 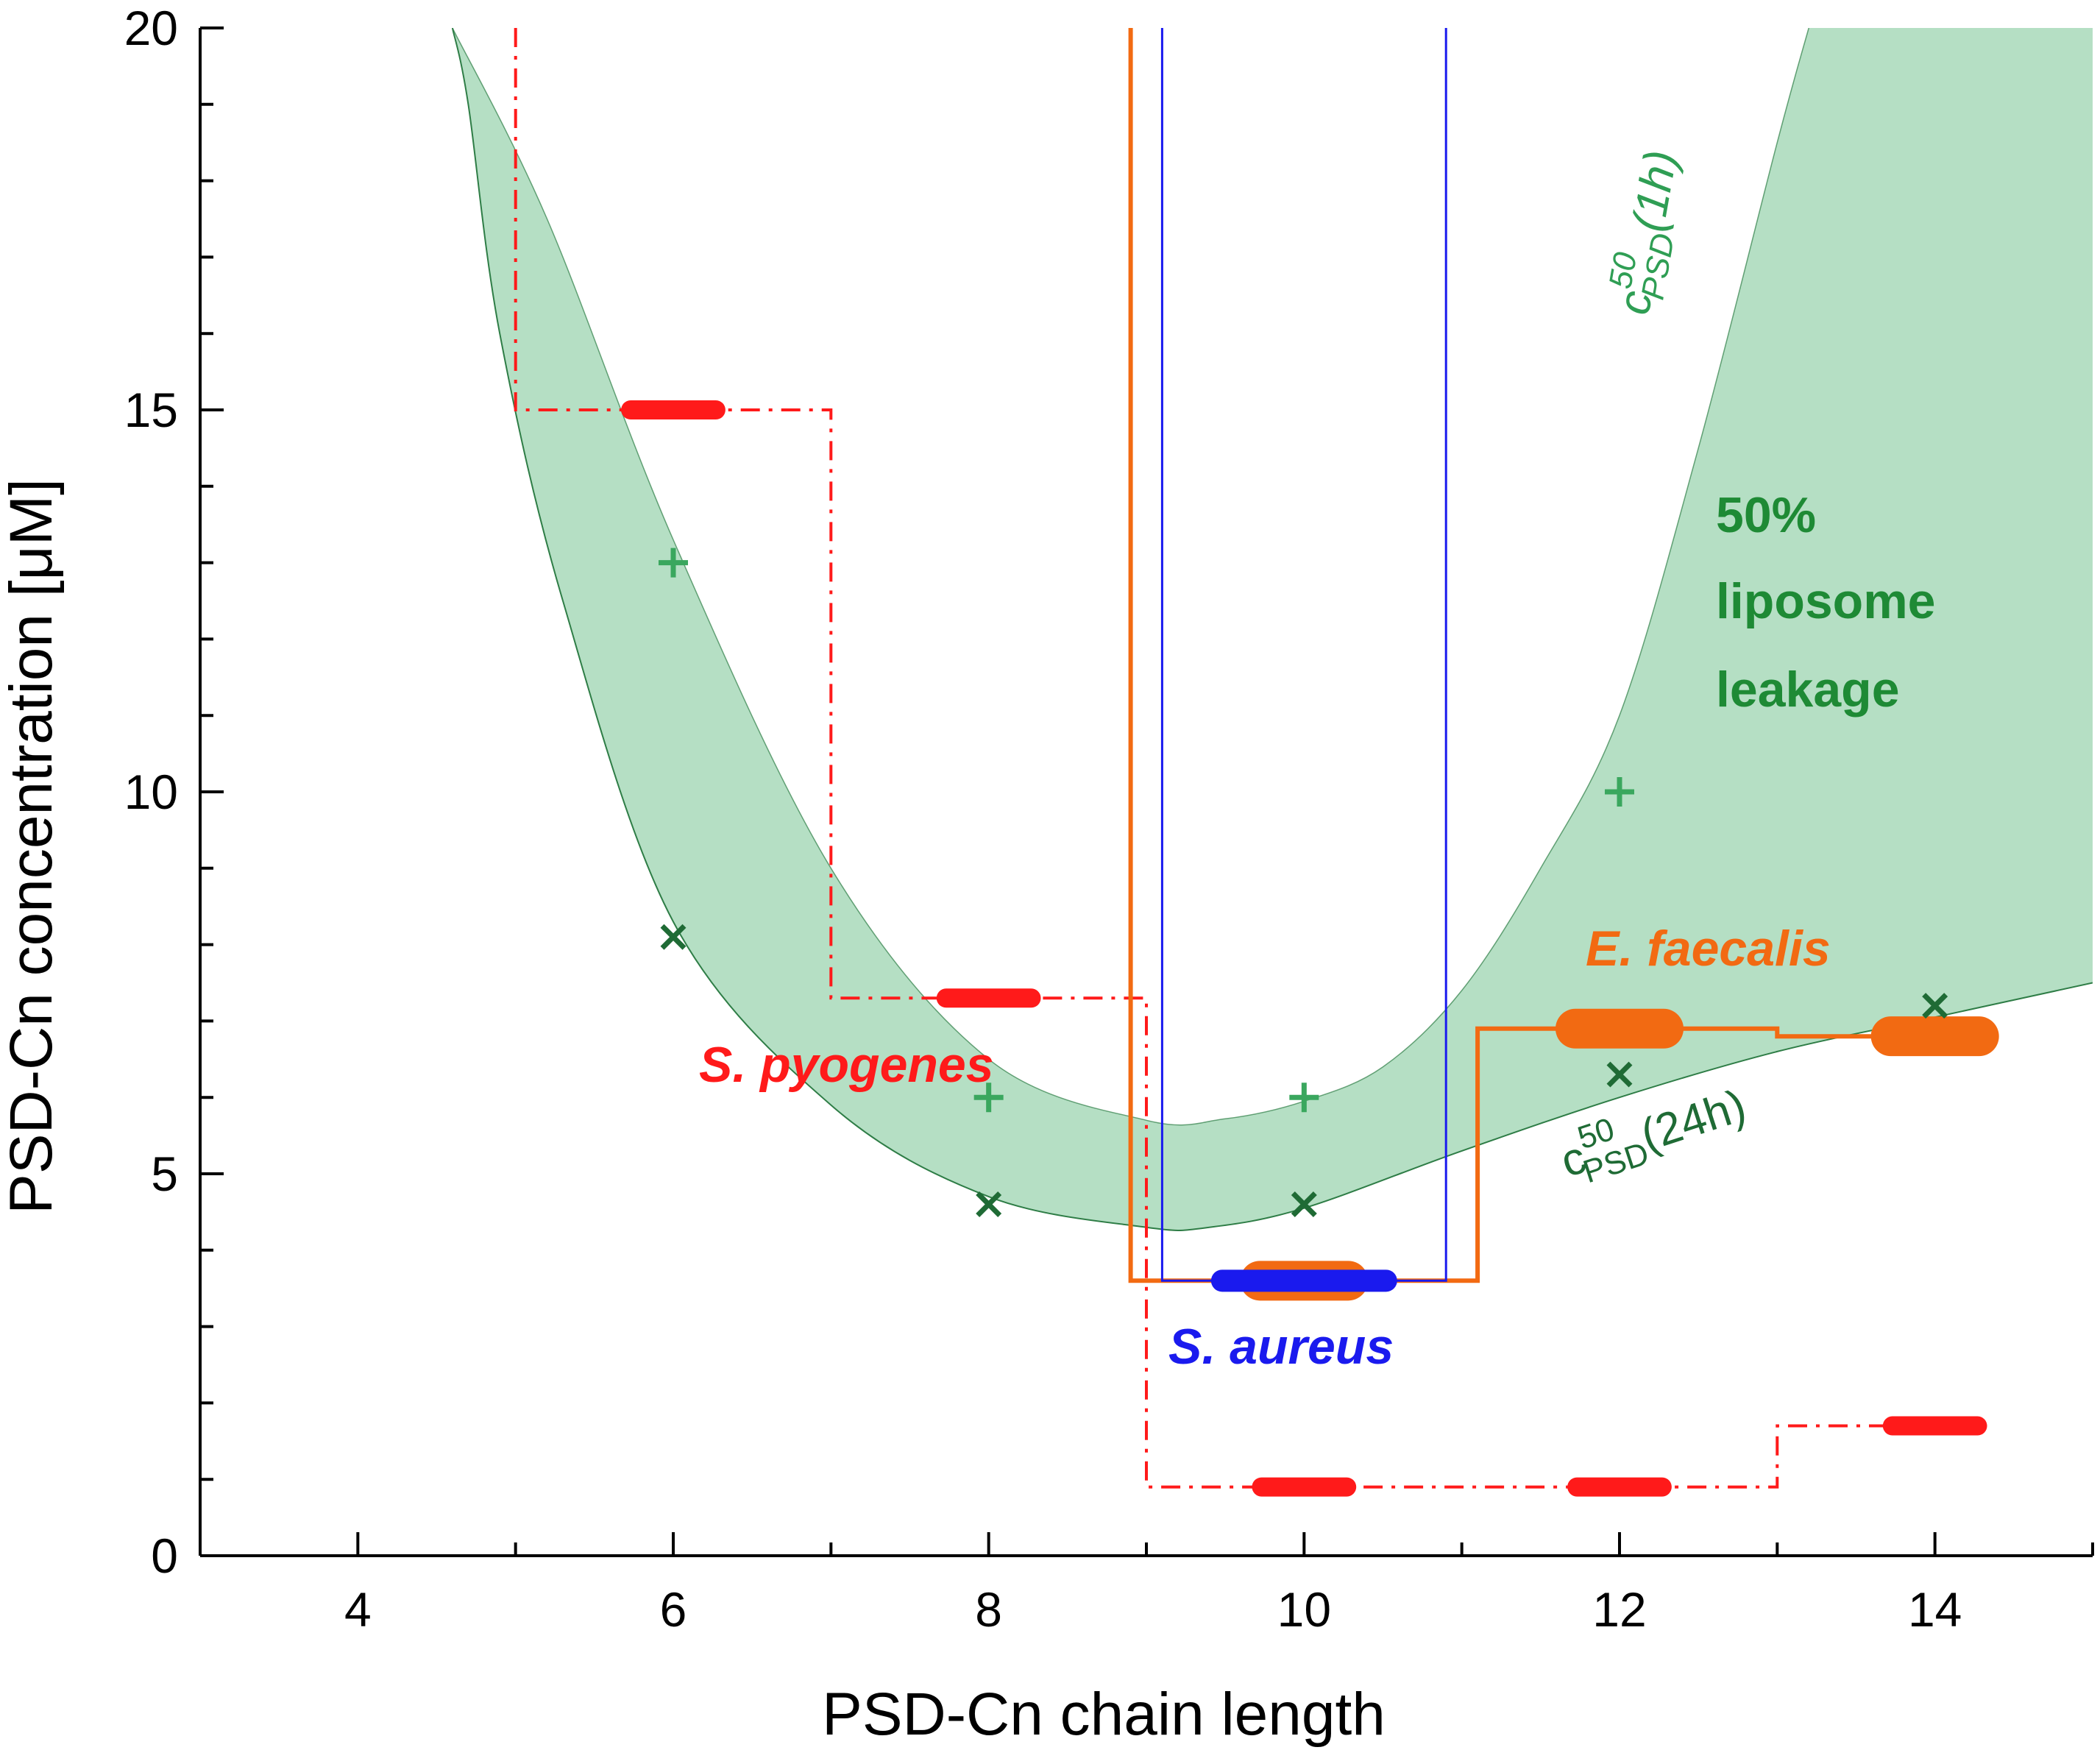 I want to click on x-axis-title: PSD-Cn chain length, so click(x=1104, y=1714).